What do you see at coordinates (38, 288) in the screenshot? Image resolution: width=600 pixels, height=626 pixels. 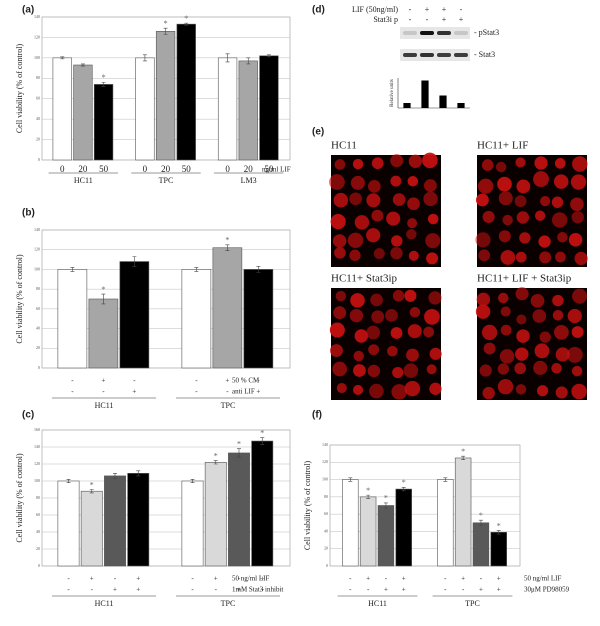 I see `y-tick-label: 80` at bounding box center [38, 288].